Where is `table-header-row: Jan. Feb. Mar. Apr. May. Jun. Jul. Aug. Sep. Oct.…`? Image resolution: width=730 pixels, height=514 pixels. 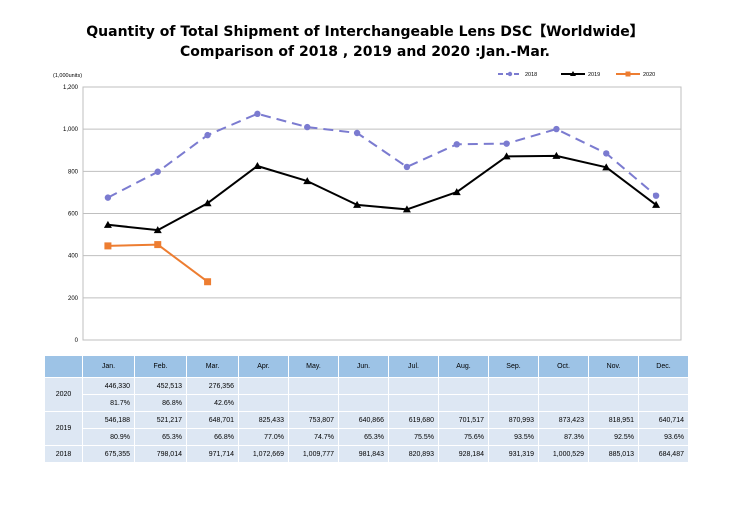
table-header-row: Jan. Feb. Mar. Apr. May. Jun. Jul. Aug. Sep. Oct.… is located at coordinates (366, 366).